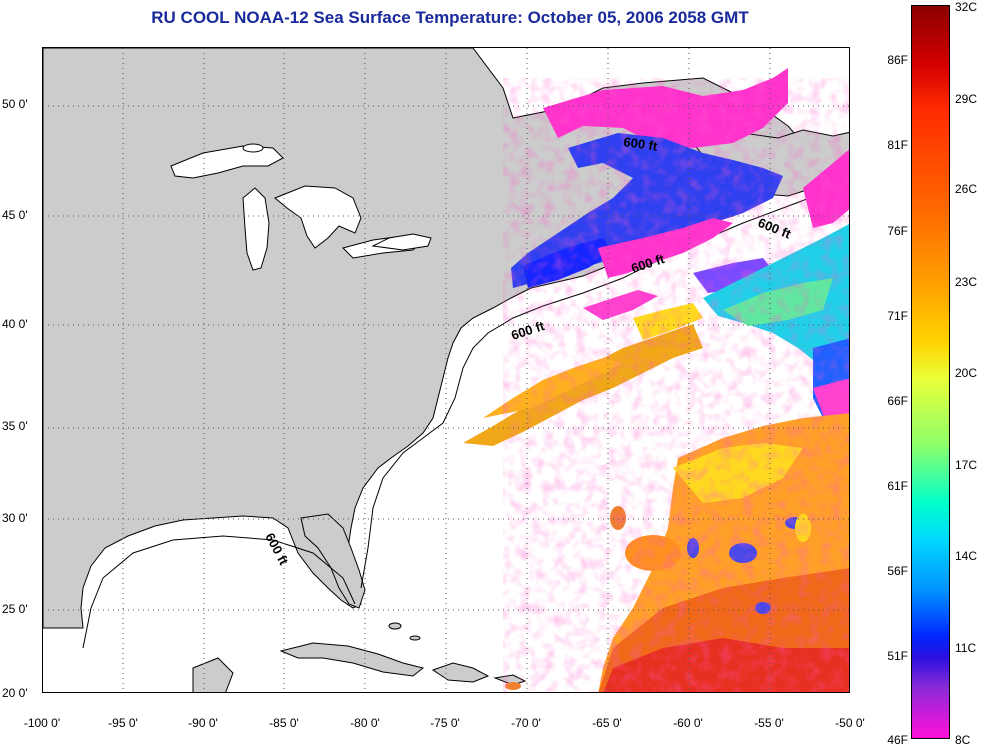 This screenshot has height=754, width=984. Describe the element at coordinates (897, 486) in the screenshot. I see `colorbar-f-label: 61F` at that location.